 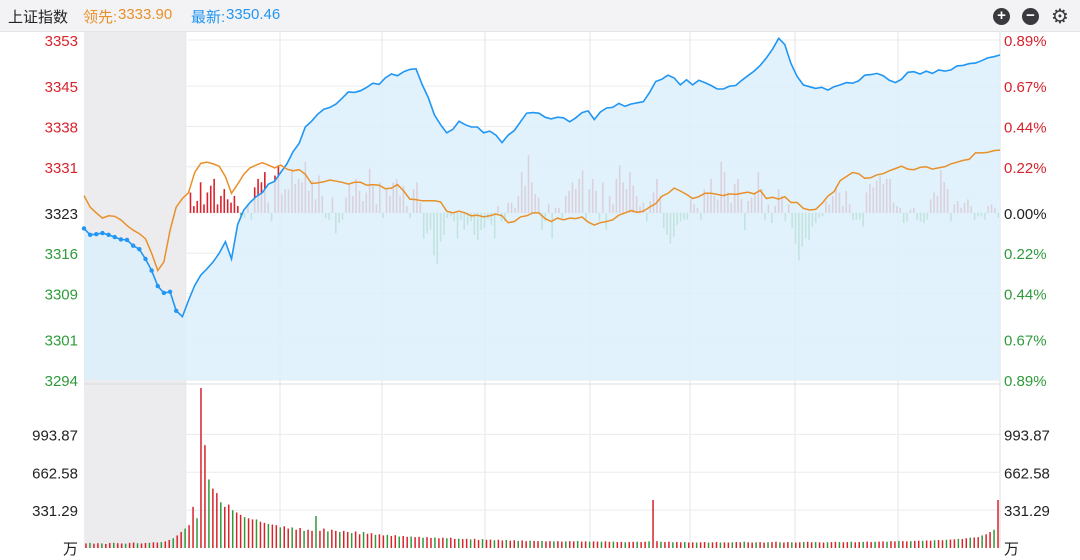 I want to click on latest-label: 最新:, so click(x=208, y=17).